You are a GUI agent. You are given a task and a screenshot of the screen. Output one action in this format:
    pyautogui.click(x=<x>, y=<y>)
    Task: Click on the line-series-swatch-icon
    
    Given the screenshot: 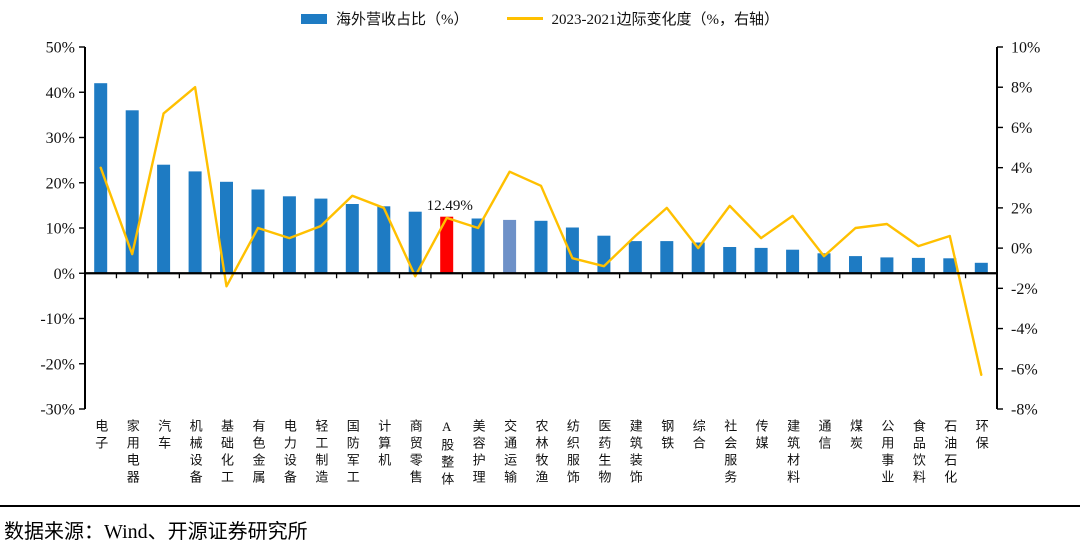 What is the action you would take?
    pyautogui.click(x=524, y=18)
    